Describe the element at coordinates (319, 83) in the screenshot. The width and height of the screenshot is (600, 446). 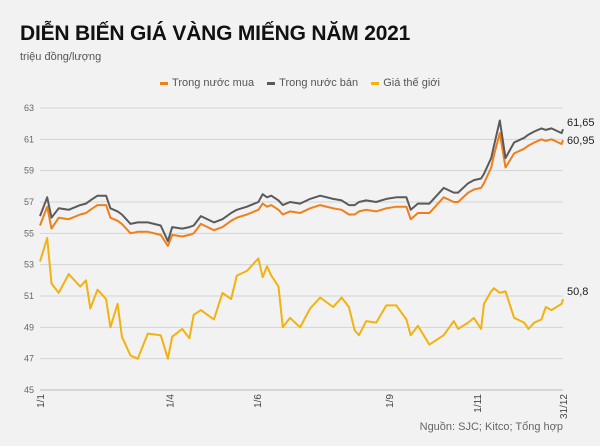
I see `legend-label: Trong nước bán` at that location.